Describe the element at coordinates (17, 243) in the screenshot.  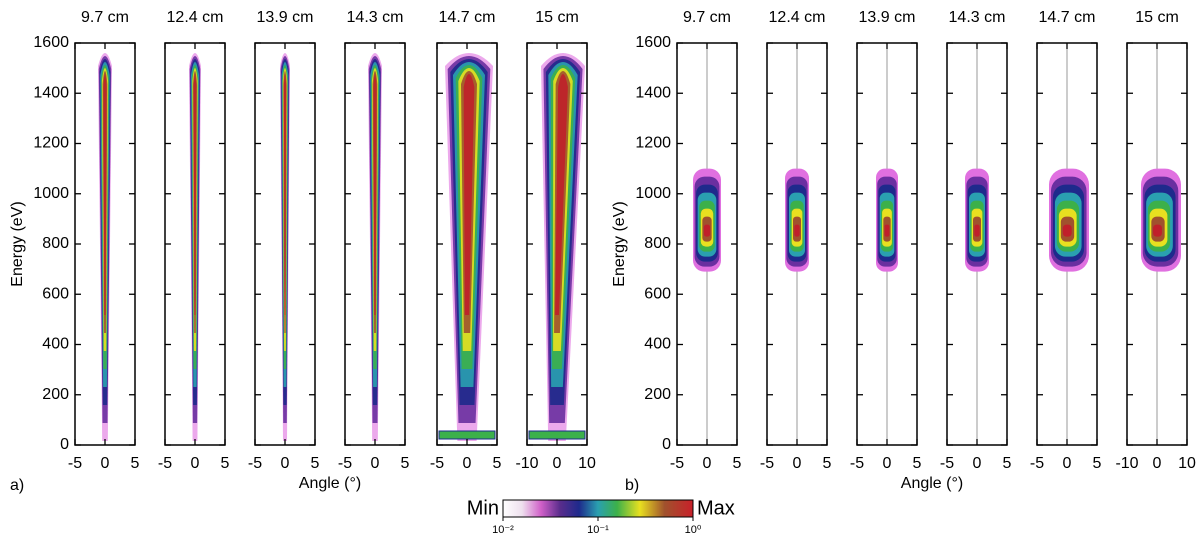
I see `y-axis-label: Energy (eV)` at that location.